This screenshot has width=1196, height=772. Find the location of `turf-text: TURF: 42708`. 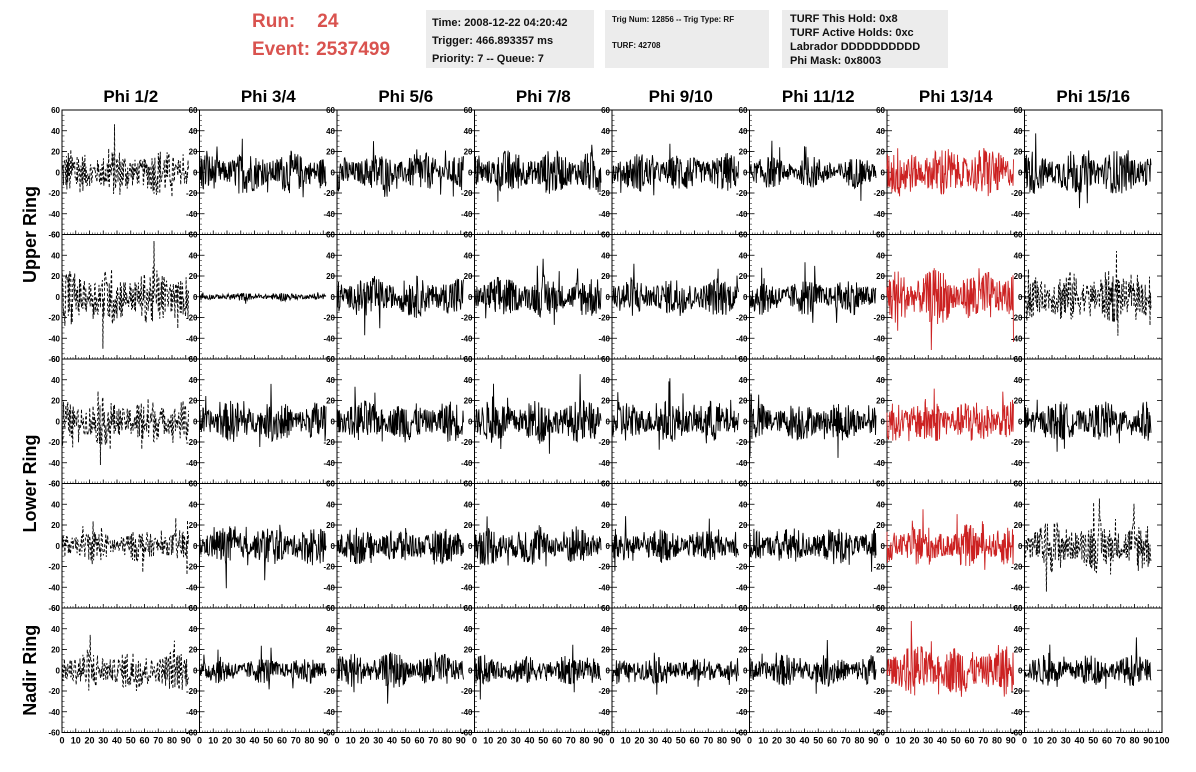

turf-text: TURF: 42708 is located at coordinates (636, 45).